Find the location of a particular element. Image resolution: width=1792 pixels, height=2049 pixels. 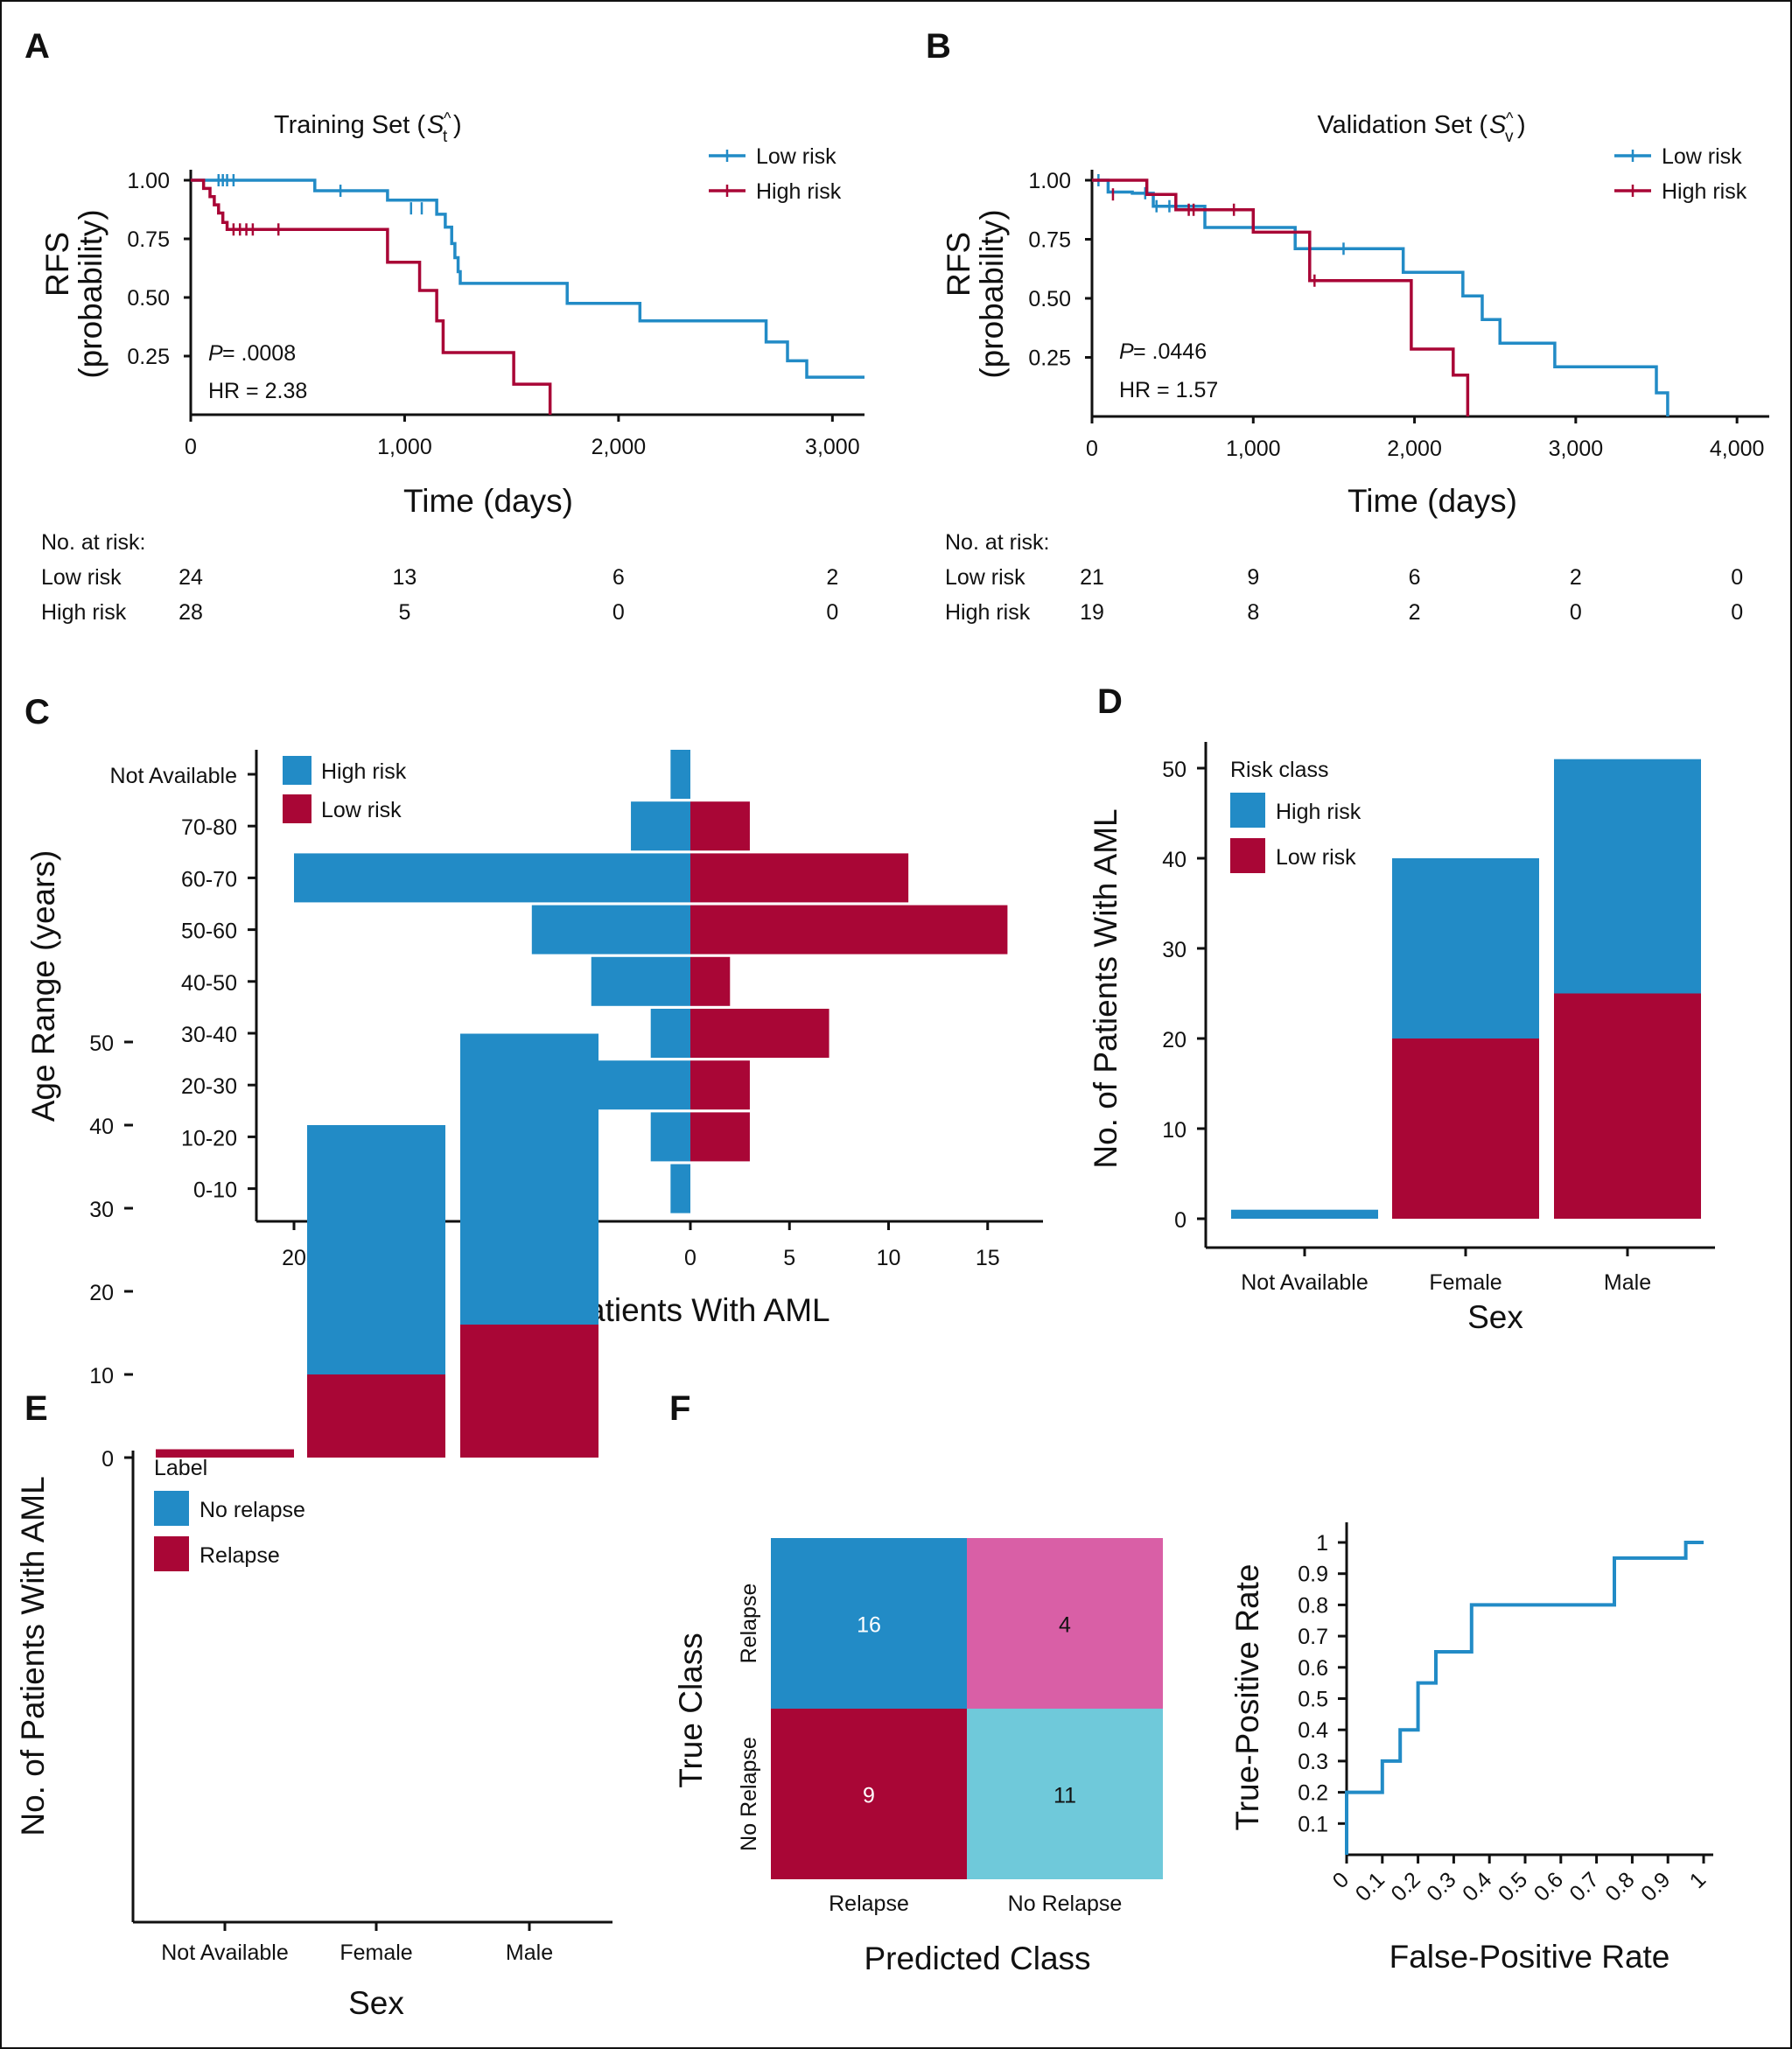

x-axis-title: Sex is located at coordinates (1495, 1317).